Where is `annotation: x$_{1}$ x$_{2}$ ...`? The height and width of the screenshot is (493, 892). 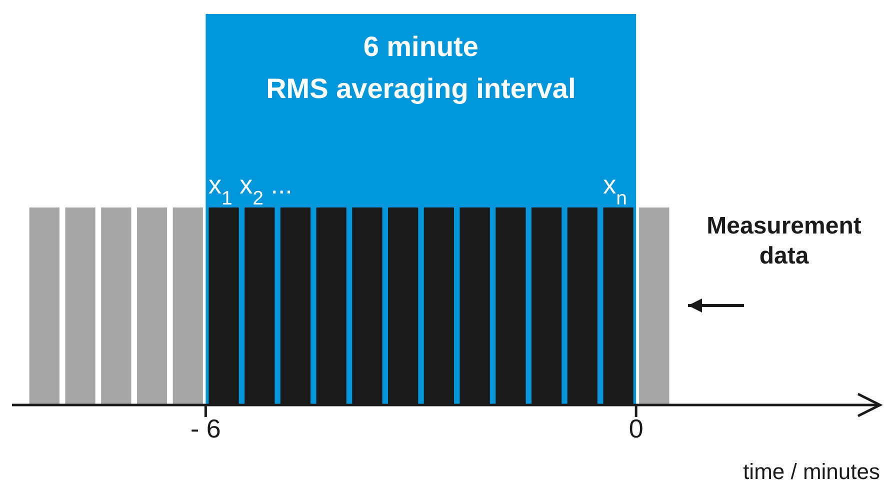
annotation: x$_{1}$ x$_{2}$ ... is located at coordinates (250, 190).